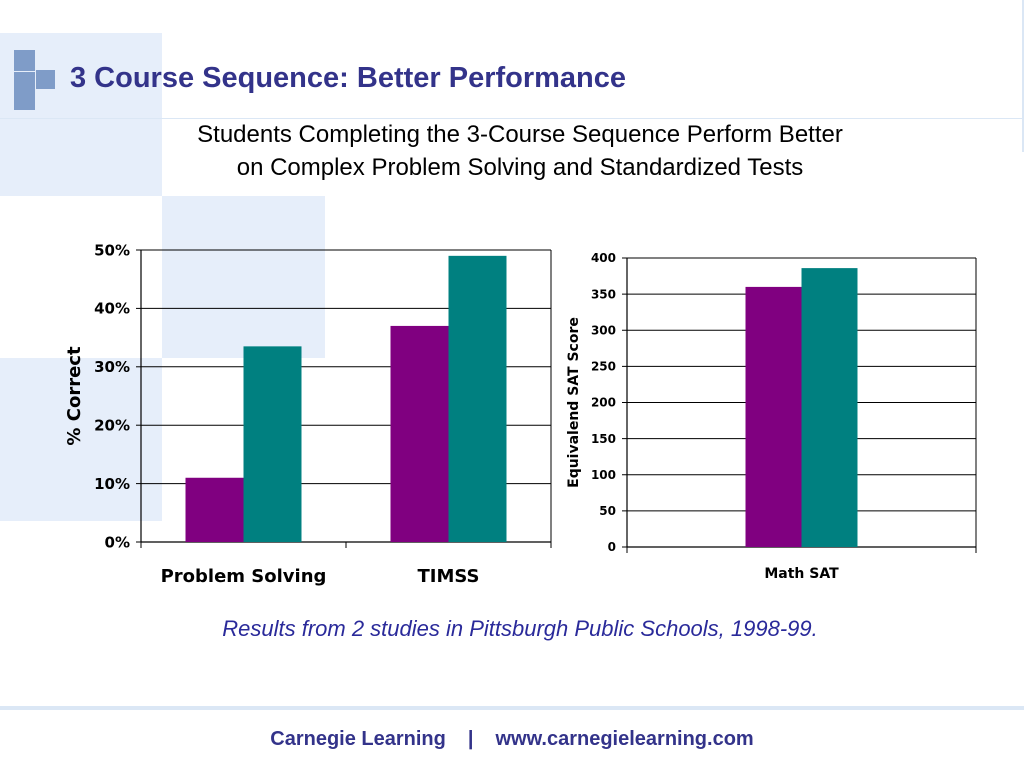  What do you see at coordinates (448, 576) in the screenshot?
I see `chart-1-category-label: TIMSS` at bounding box center [448, 576].